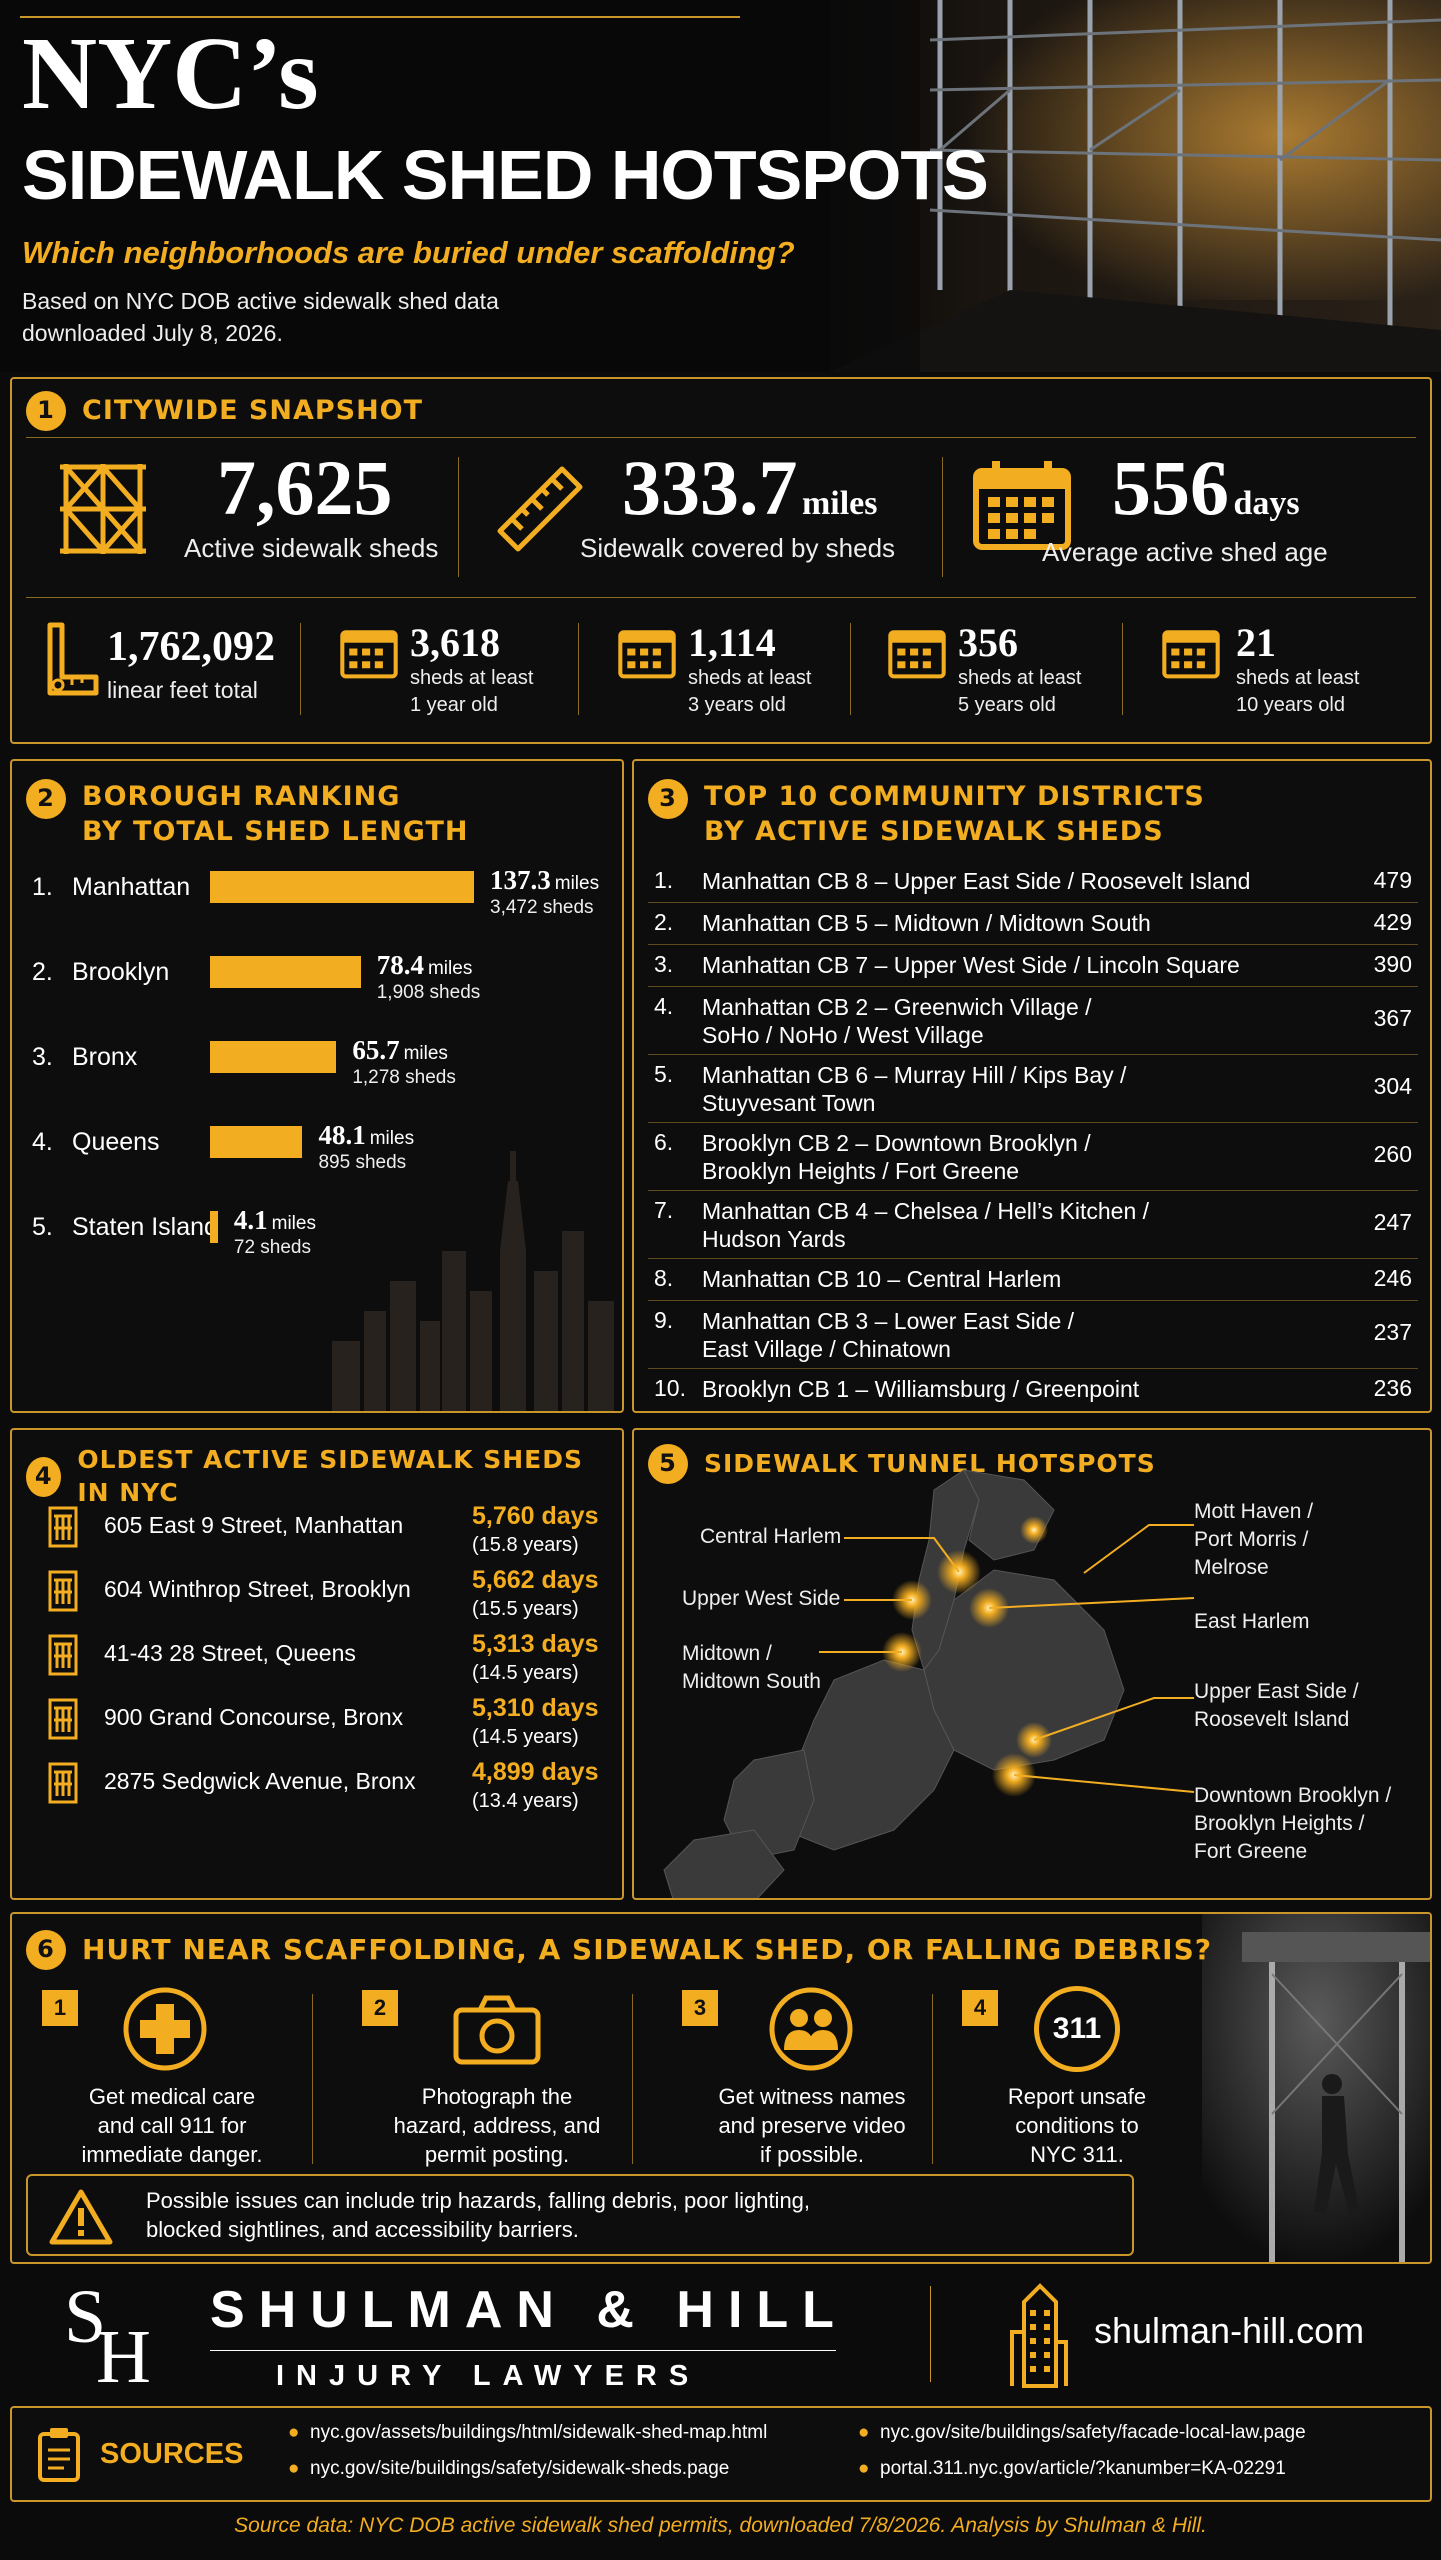 This screenshot has width=1441, height=2560. What do you see at coordinates (103, 509) in the screenshot?
I see `scaffold-icon` at bounding box center [103, 509].